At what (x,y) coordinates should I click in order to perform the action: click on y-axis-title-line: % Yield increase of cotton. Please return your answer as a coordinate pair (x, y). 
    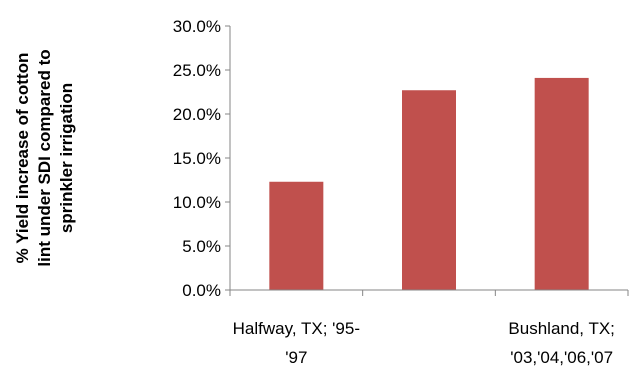
    Looking at the image, I should click on (22, 158).